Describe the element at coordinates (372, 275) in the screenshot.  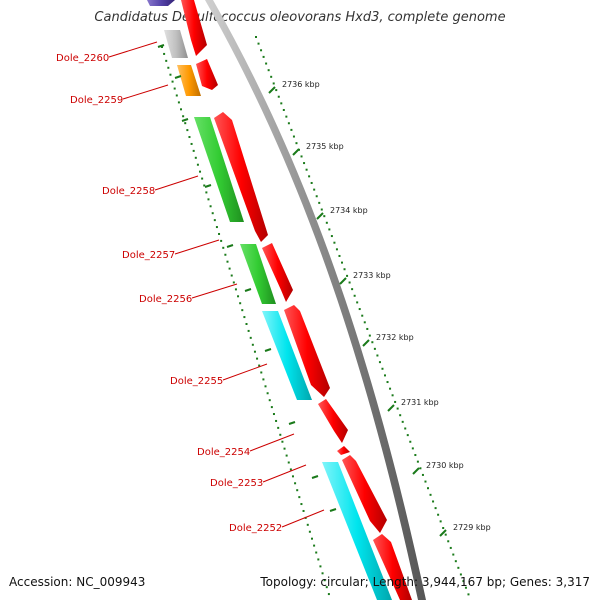
I see `kbp-label: 2733 kbp` at that location.